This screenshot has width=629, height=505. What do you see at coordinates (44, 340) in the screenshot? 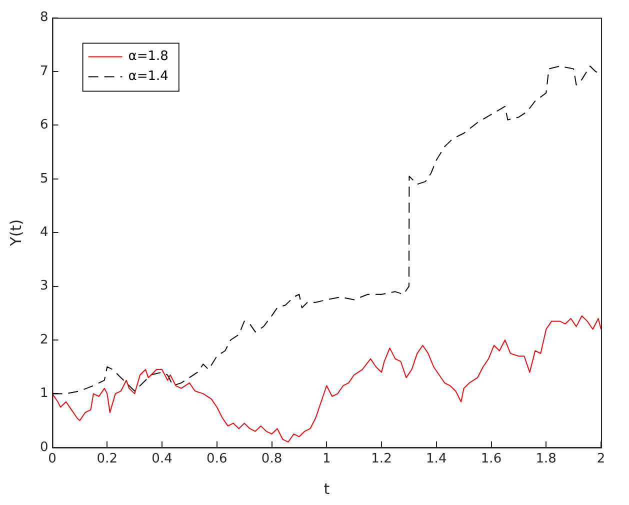
I see `y-tick-label: 2` at bounding box center [44, 340].